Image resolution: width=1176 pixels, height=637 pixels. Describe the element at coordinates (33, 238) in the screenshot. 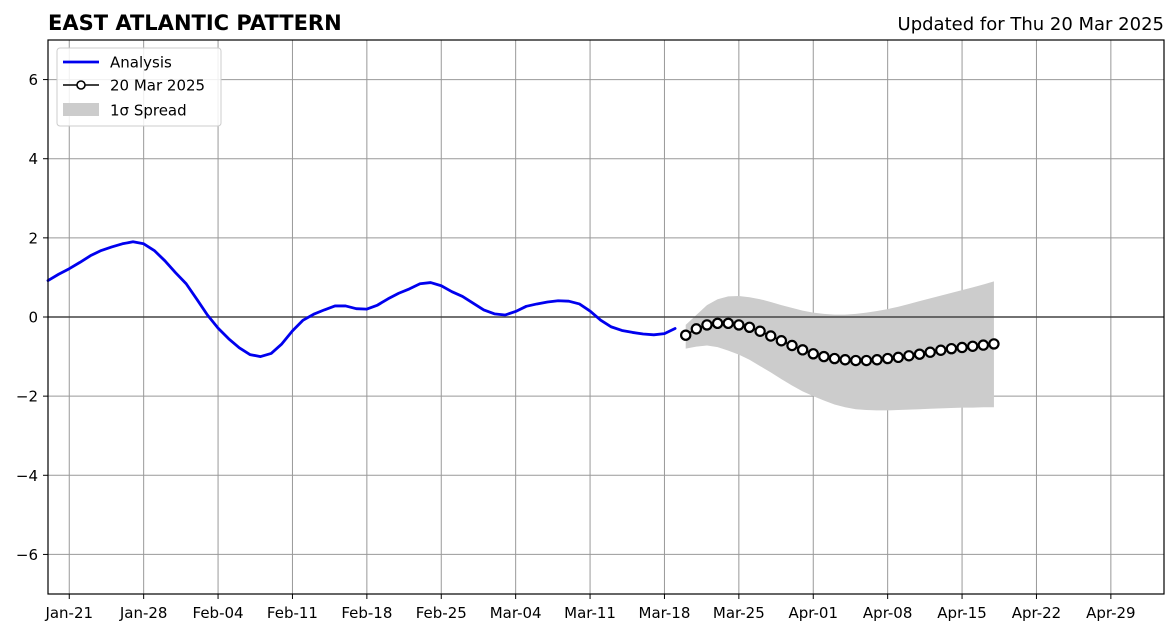

I see `y-tick-label: 2` at that location.